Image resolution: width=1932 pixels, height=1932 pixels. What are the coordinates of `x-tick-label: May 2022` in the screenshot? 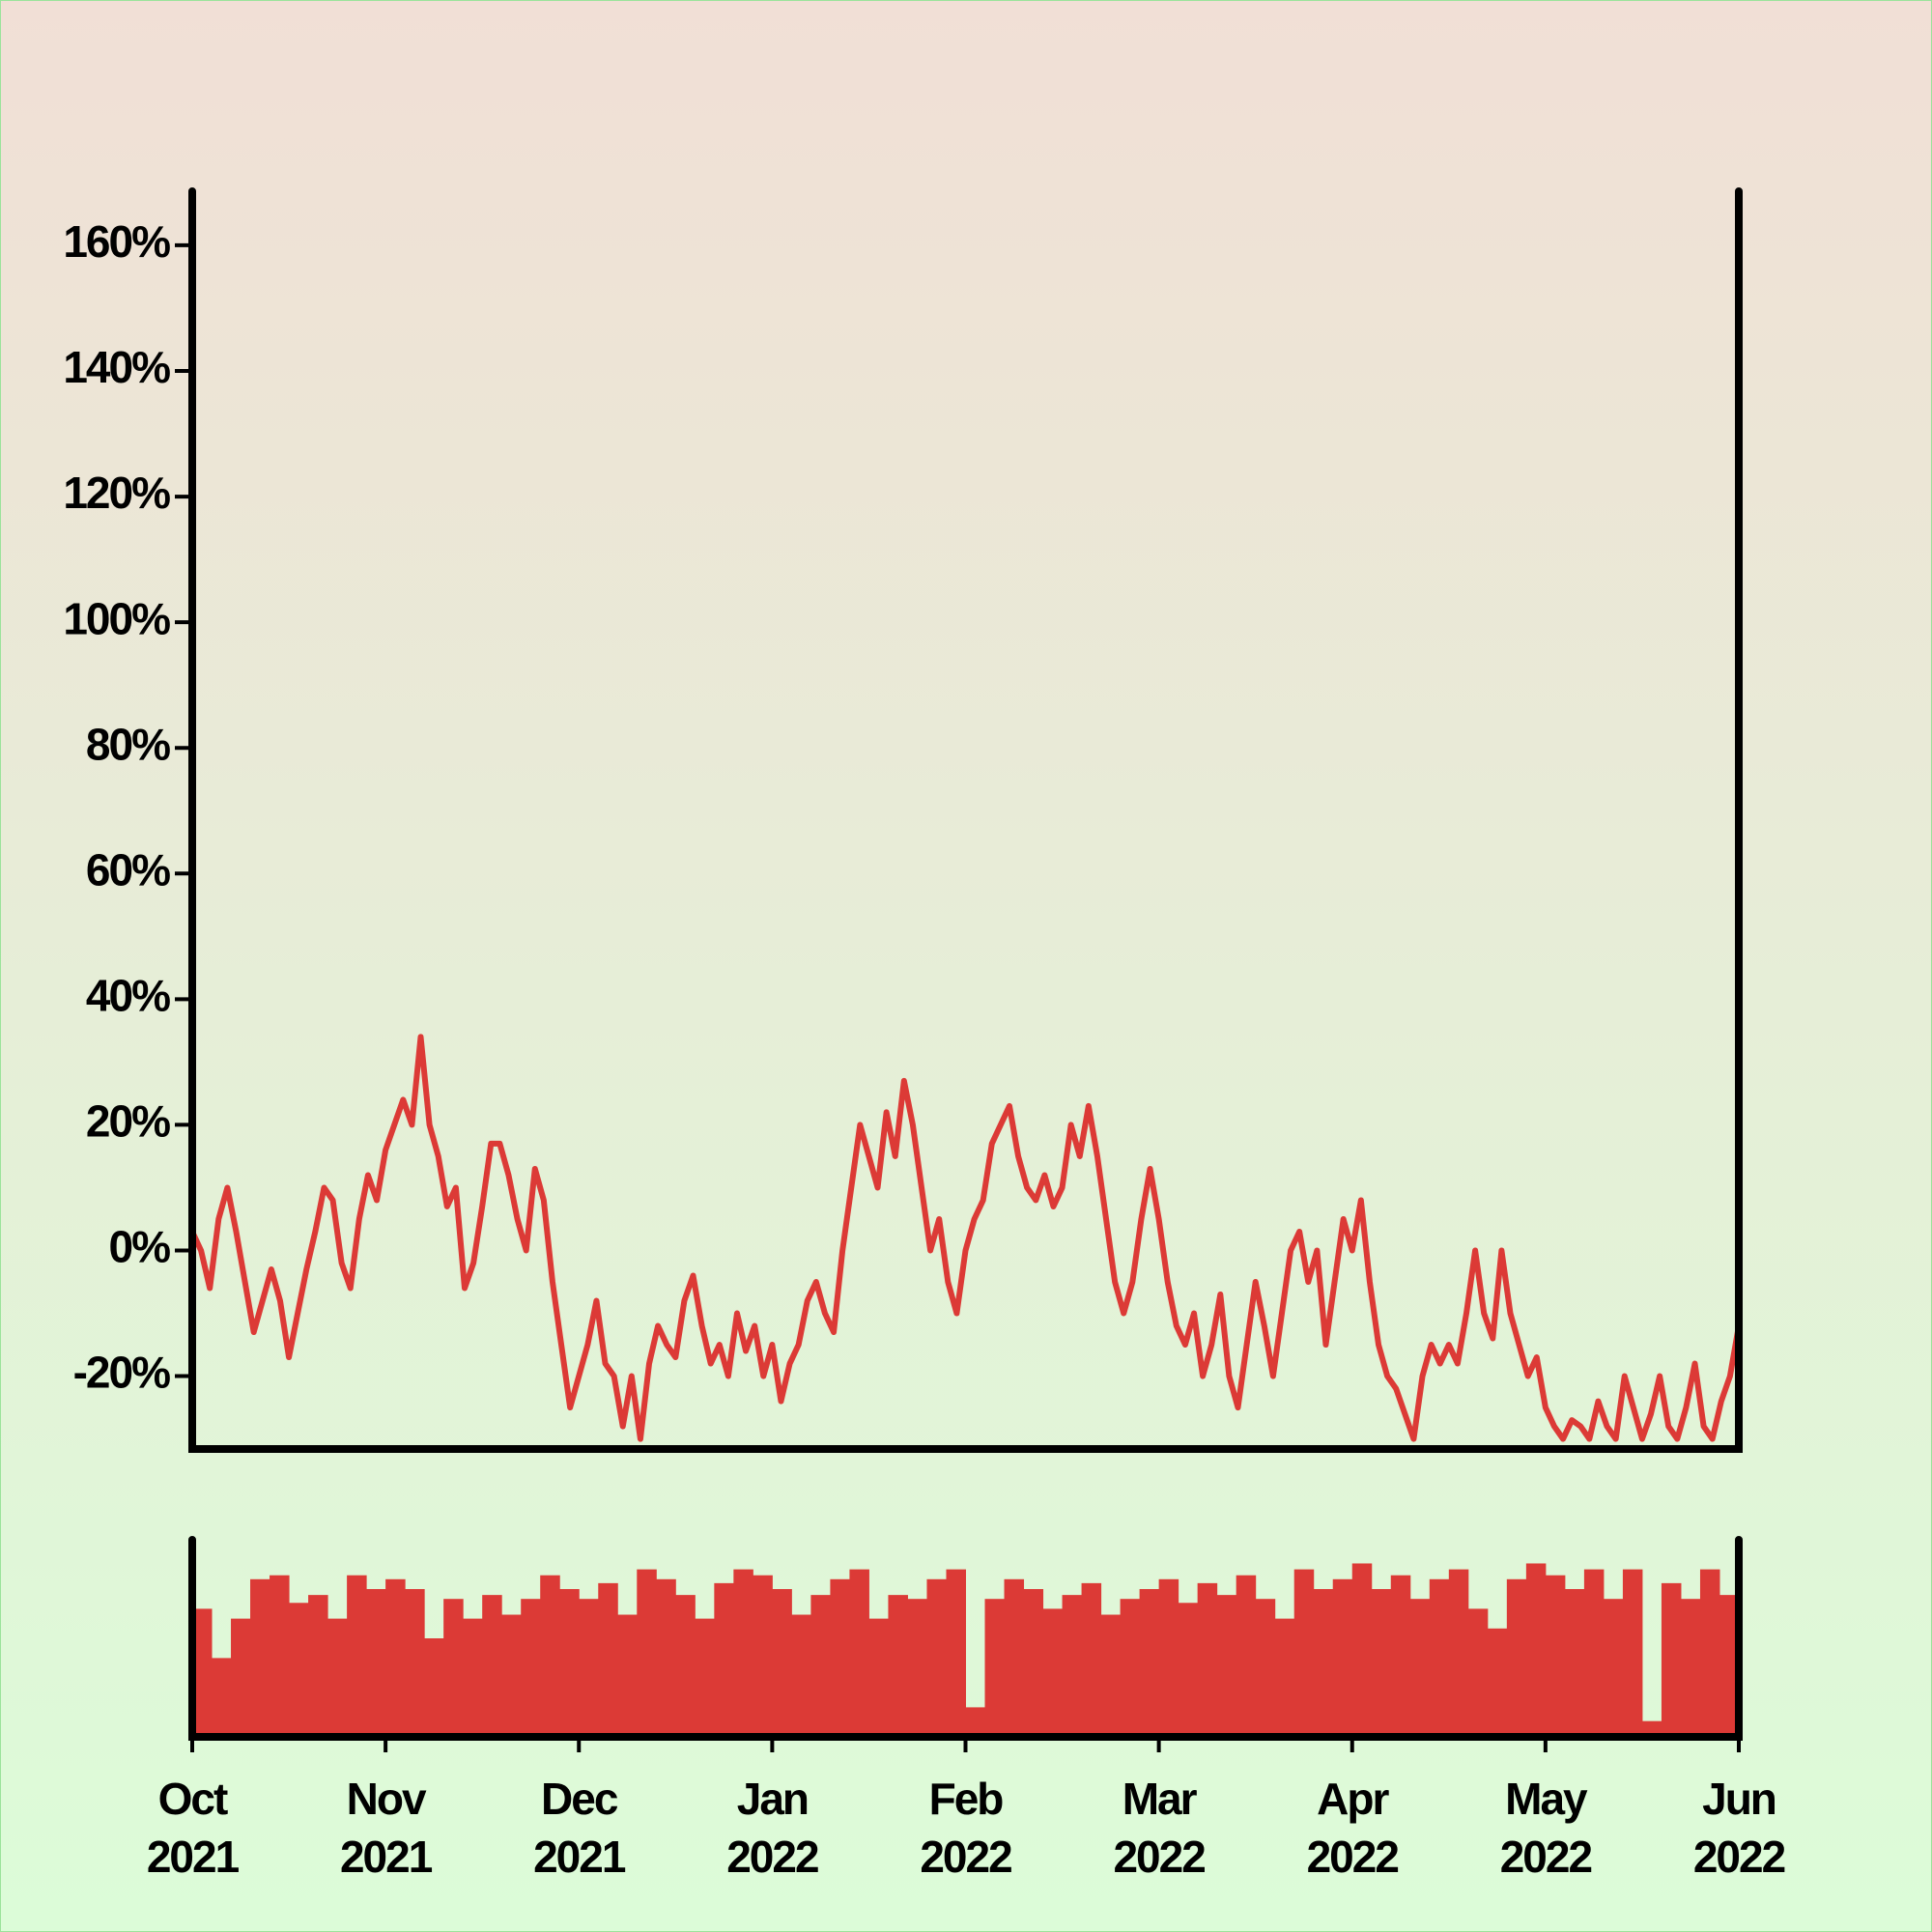 It's located at (1546, 1828).